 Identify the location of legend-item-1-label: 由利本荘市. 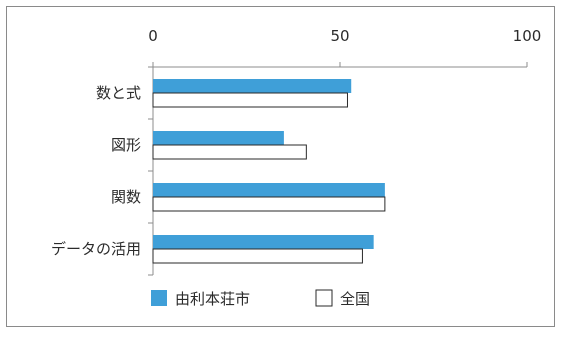
(212, 299).